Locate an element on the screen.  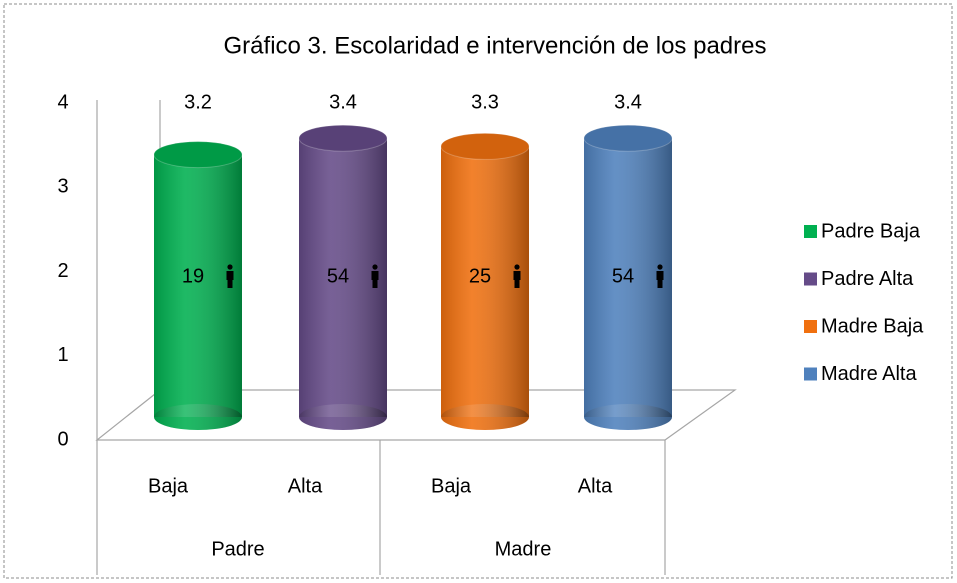
y-tick-label: 2 is located at coordinates (62, 271).